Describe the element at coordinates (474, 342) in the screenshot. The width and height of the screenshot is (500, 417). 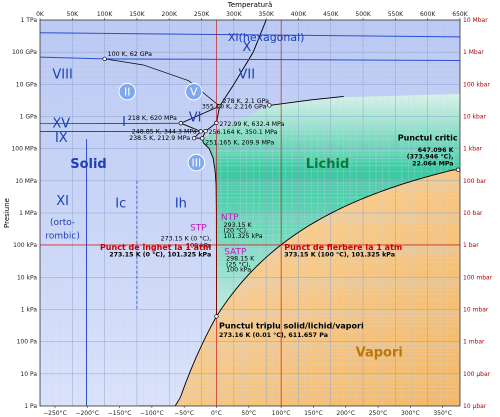
I see `right-tick-label: 1 mbar` at that location.